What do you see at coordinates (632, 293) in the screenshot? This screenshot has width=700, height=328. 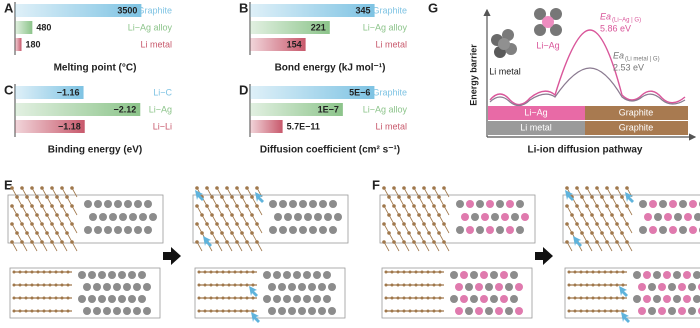 I see `cell` at bounding box center [632, 293].